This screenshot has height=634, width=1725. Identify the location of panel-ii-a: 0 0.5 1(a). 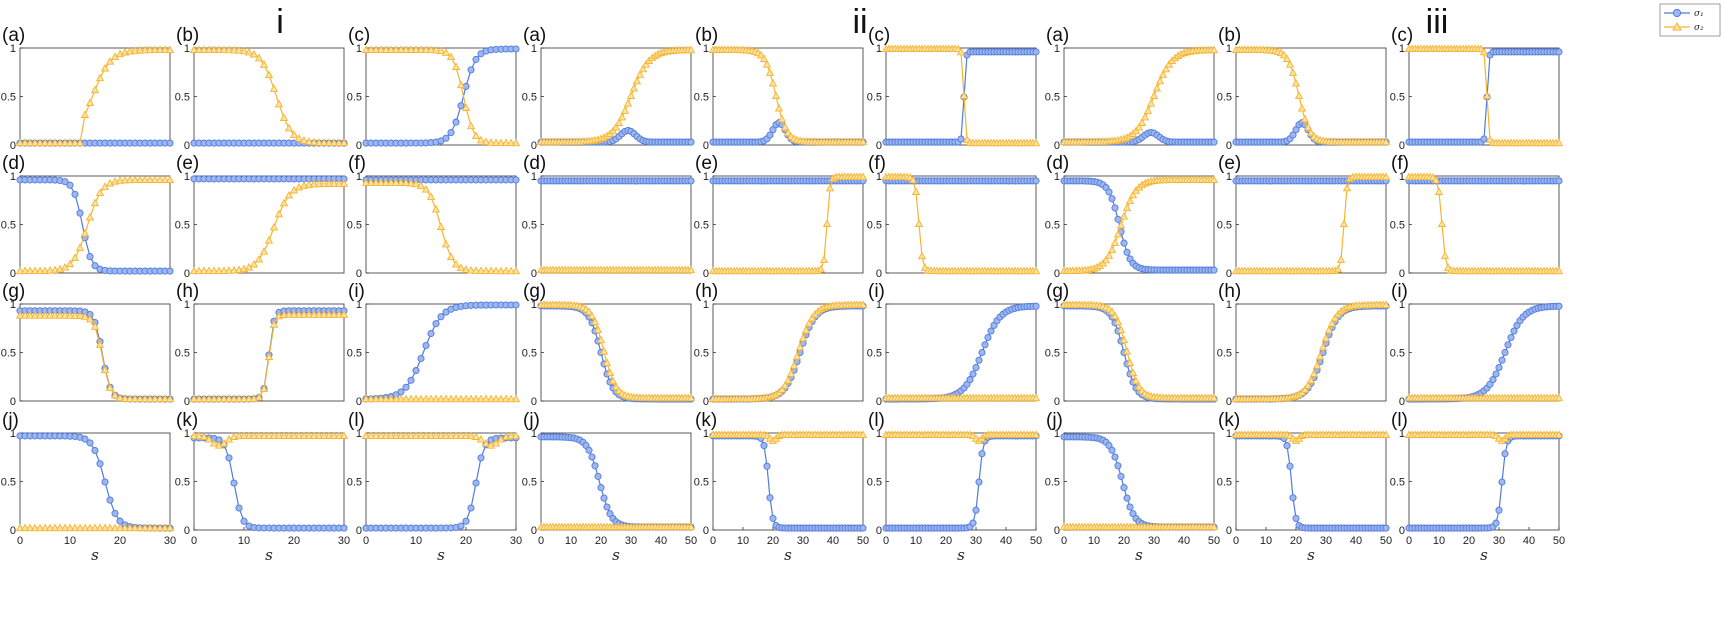
(609, 88).